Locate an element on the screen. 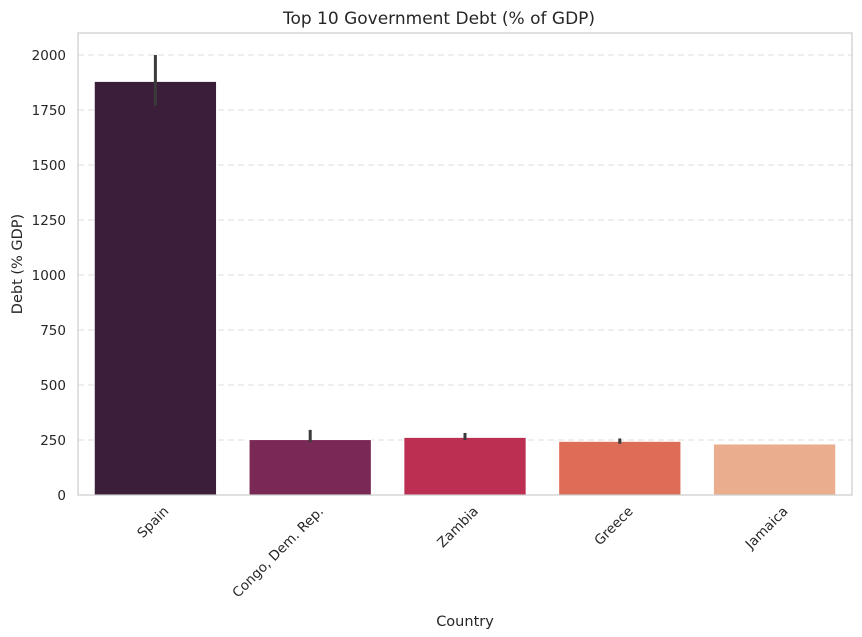  y-tick-label: 750 is located at coordinates (53, 331).